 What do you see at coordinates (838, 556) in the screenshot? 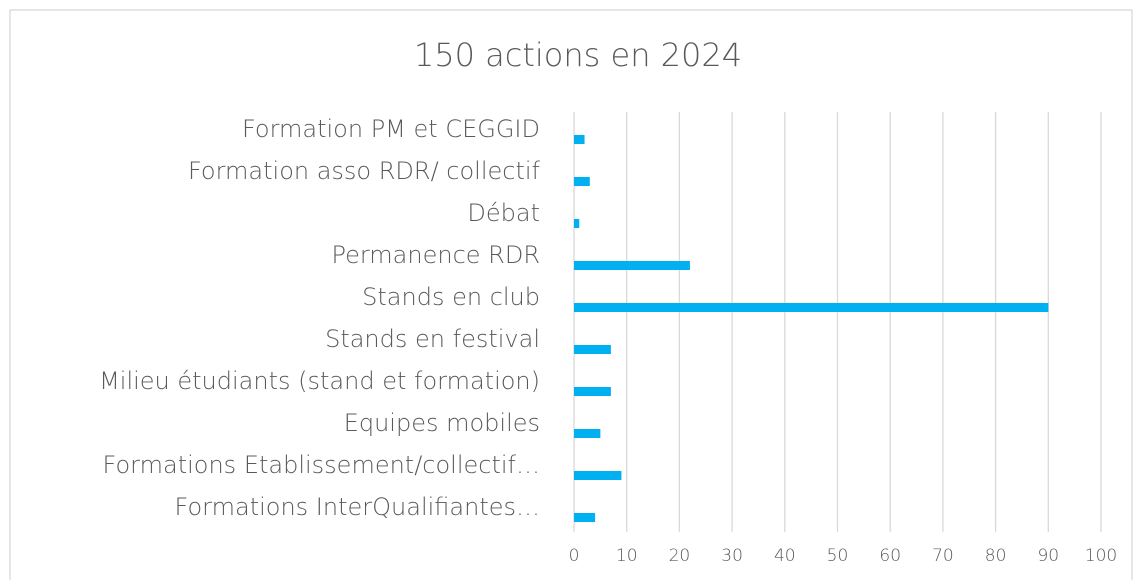
I see `x-tick-label: 50` at bounding box center [838, 556].